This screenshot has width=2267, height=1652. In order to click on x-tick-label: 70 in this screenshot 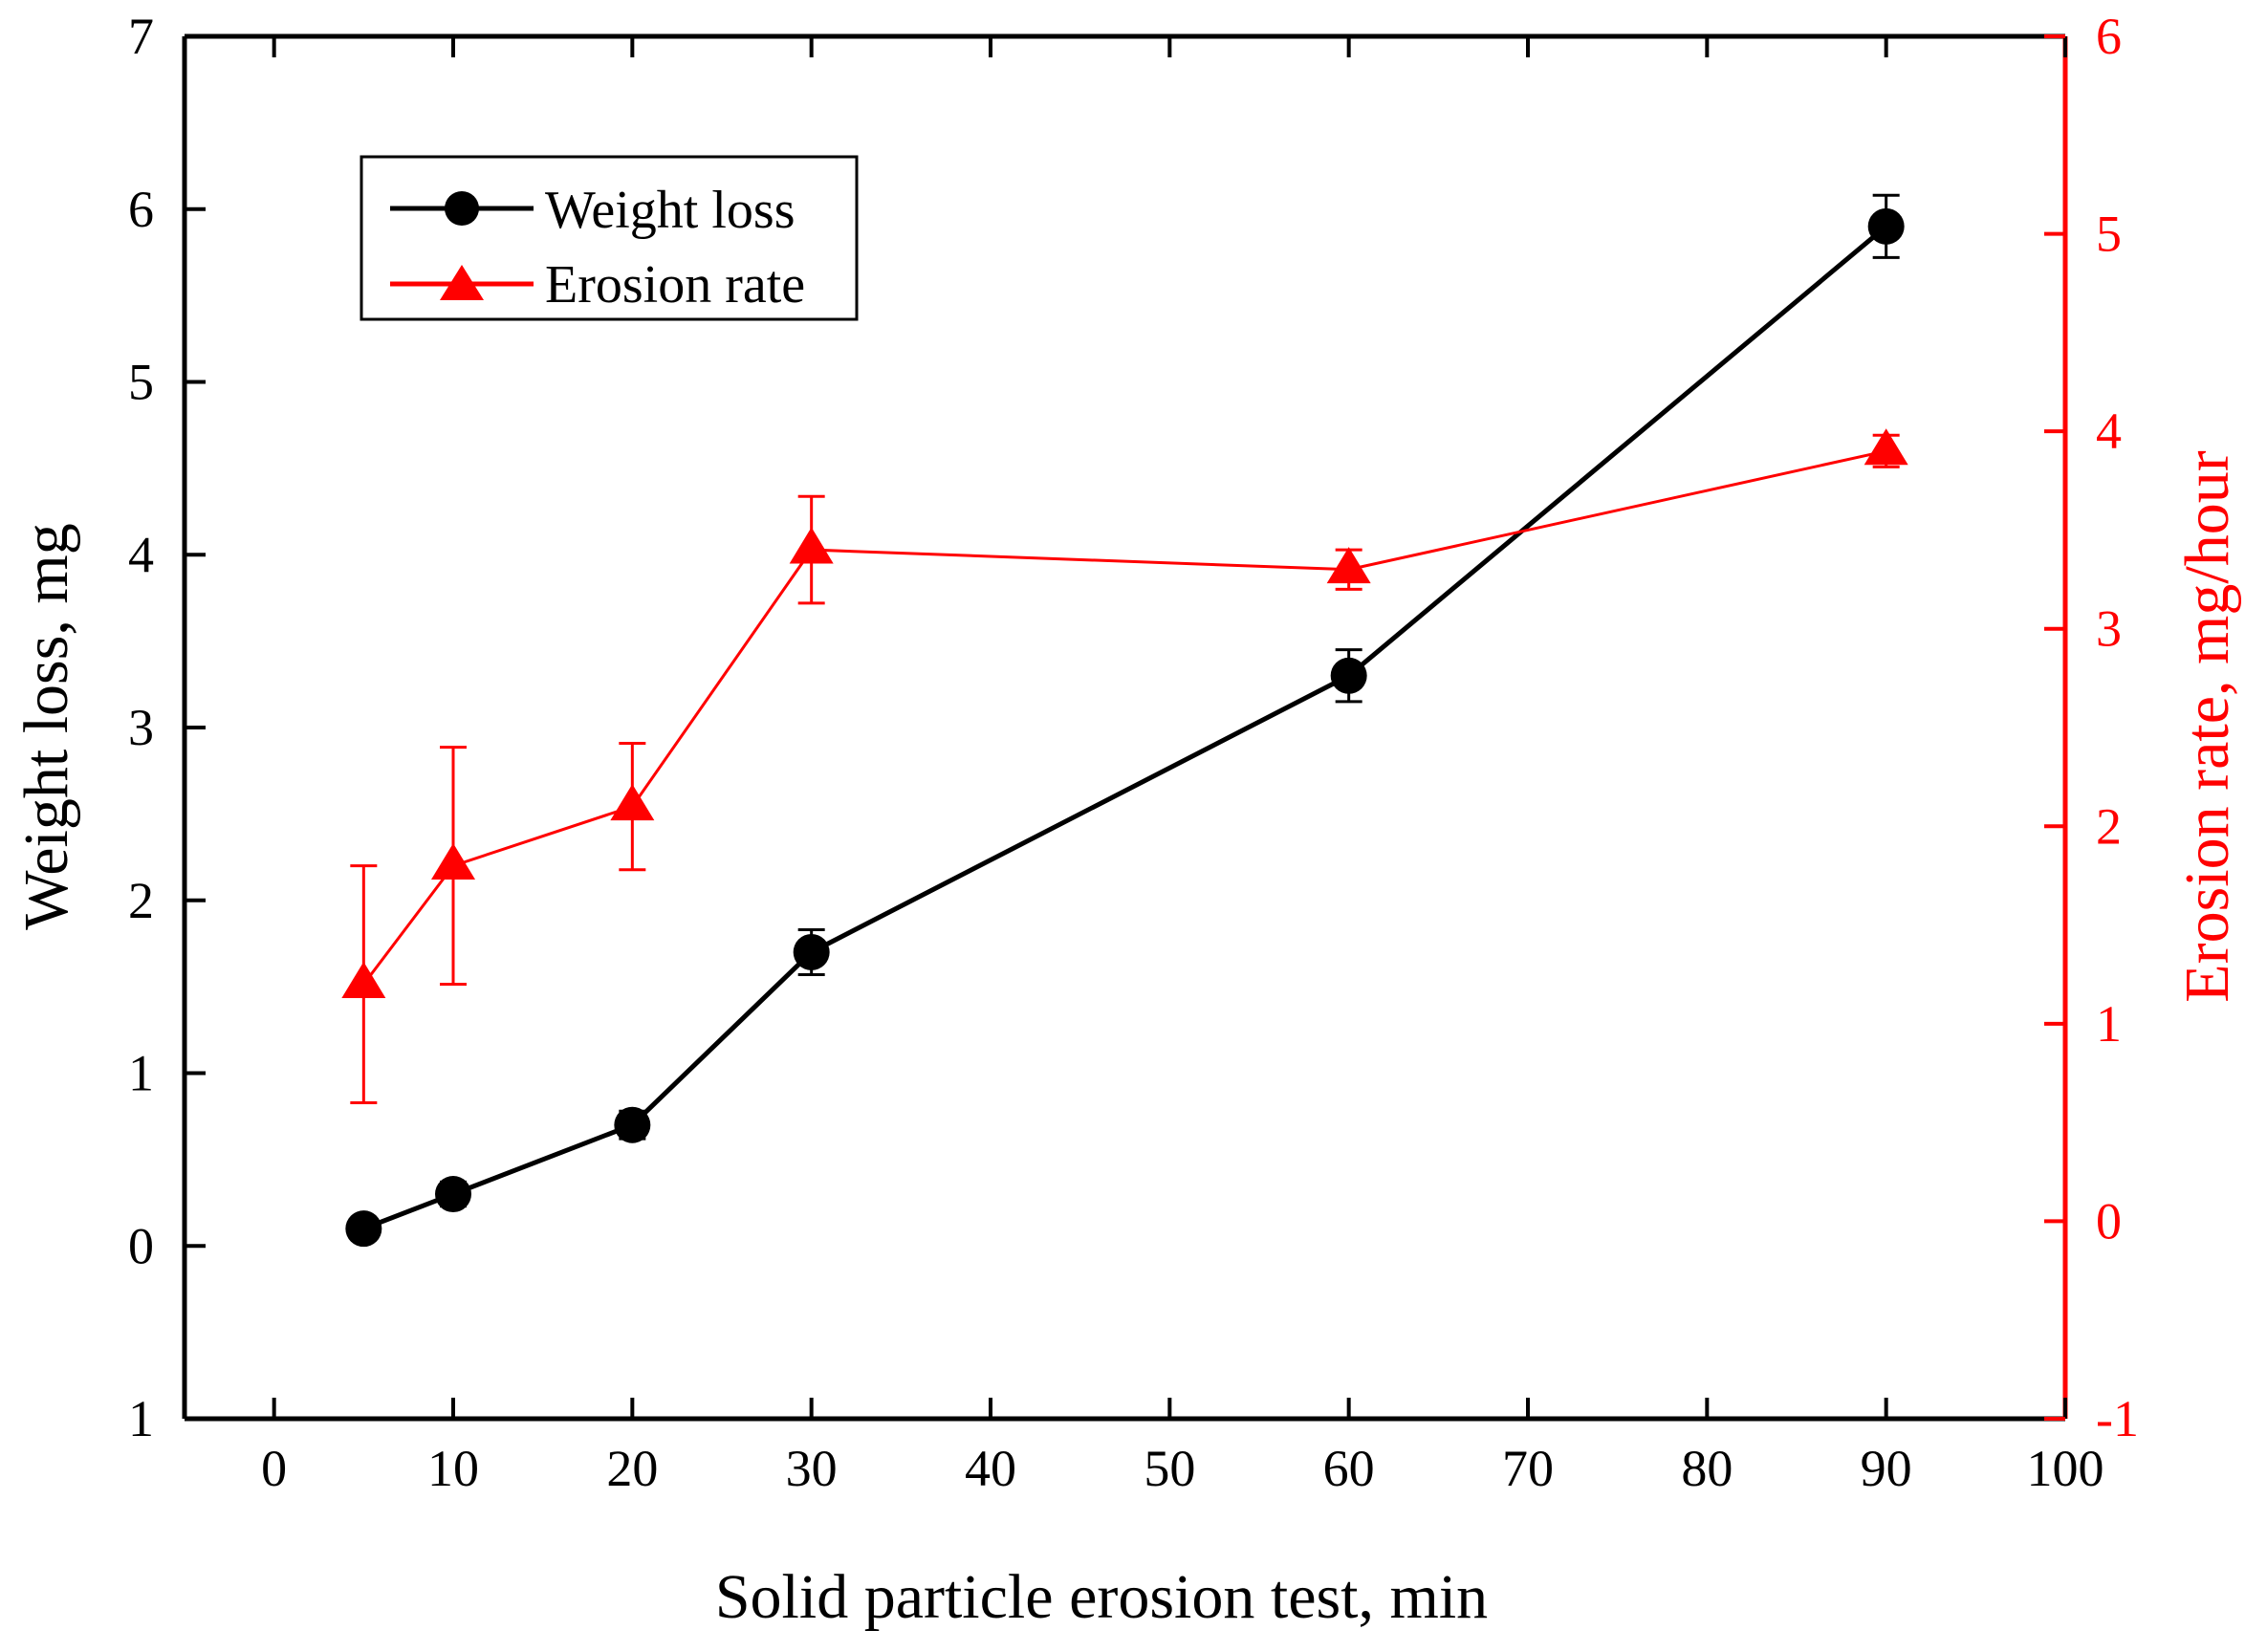, I will do `click(1528, 1468)`.